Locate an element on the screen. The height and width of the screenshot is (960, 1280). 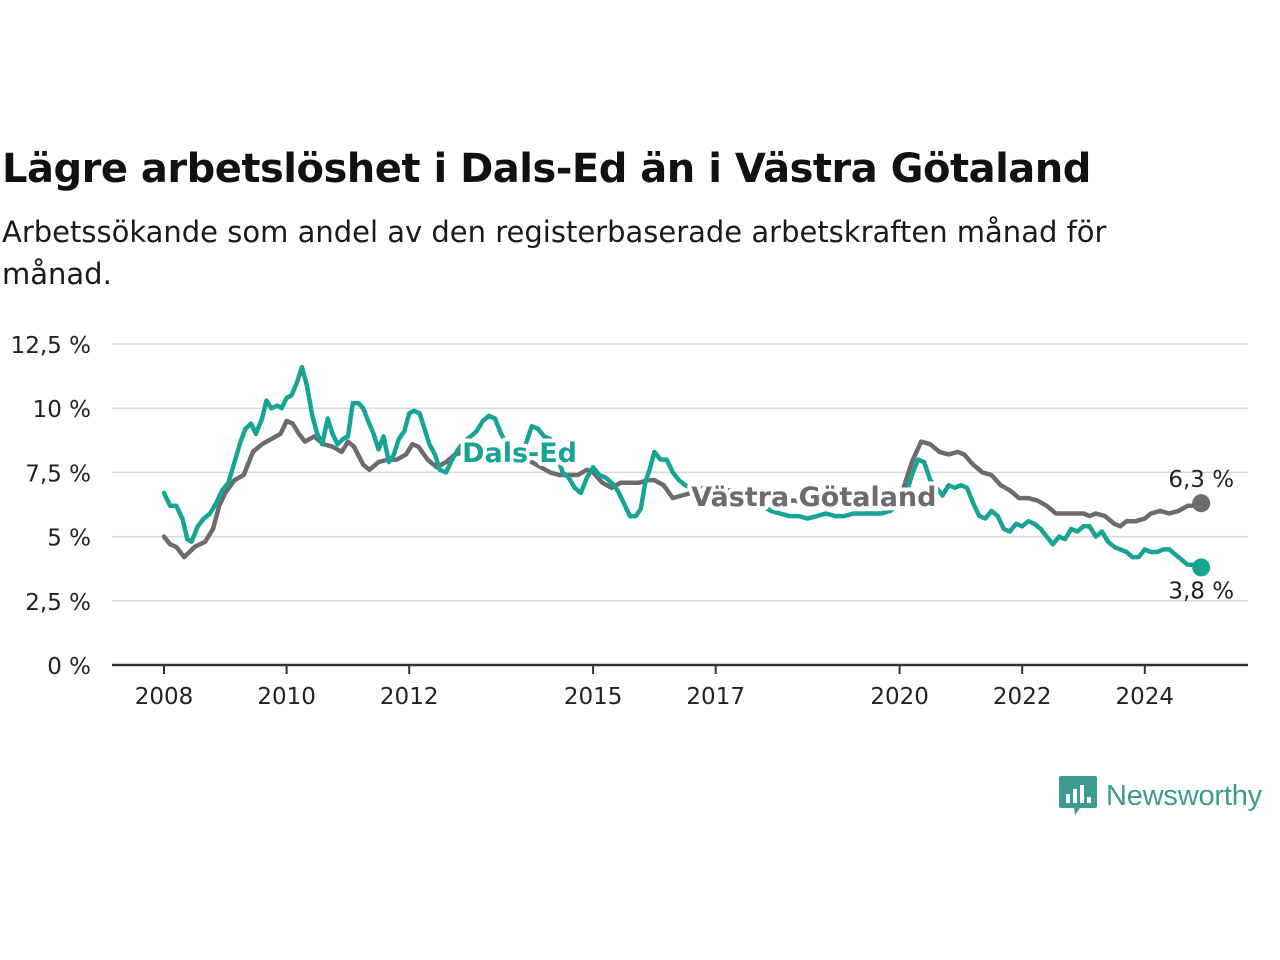
brand-name: Newsworthy is located at coordinates (1184, 795).